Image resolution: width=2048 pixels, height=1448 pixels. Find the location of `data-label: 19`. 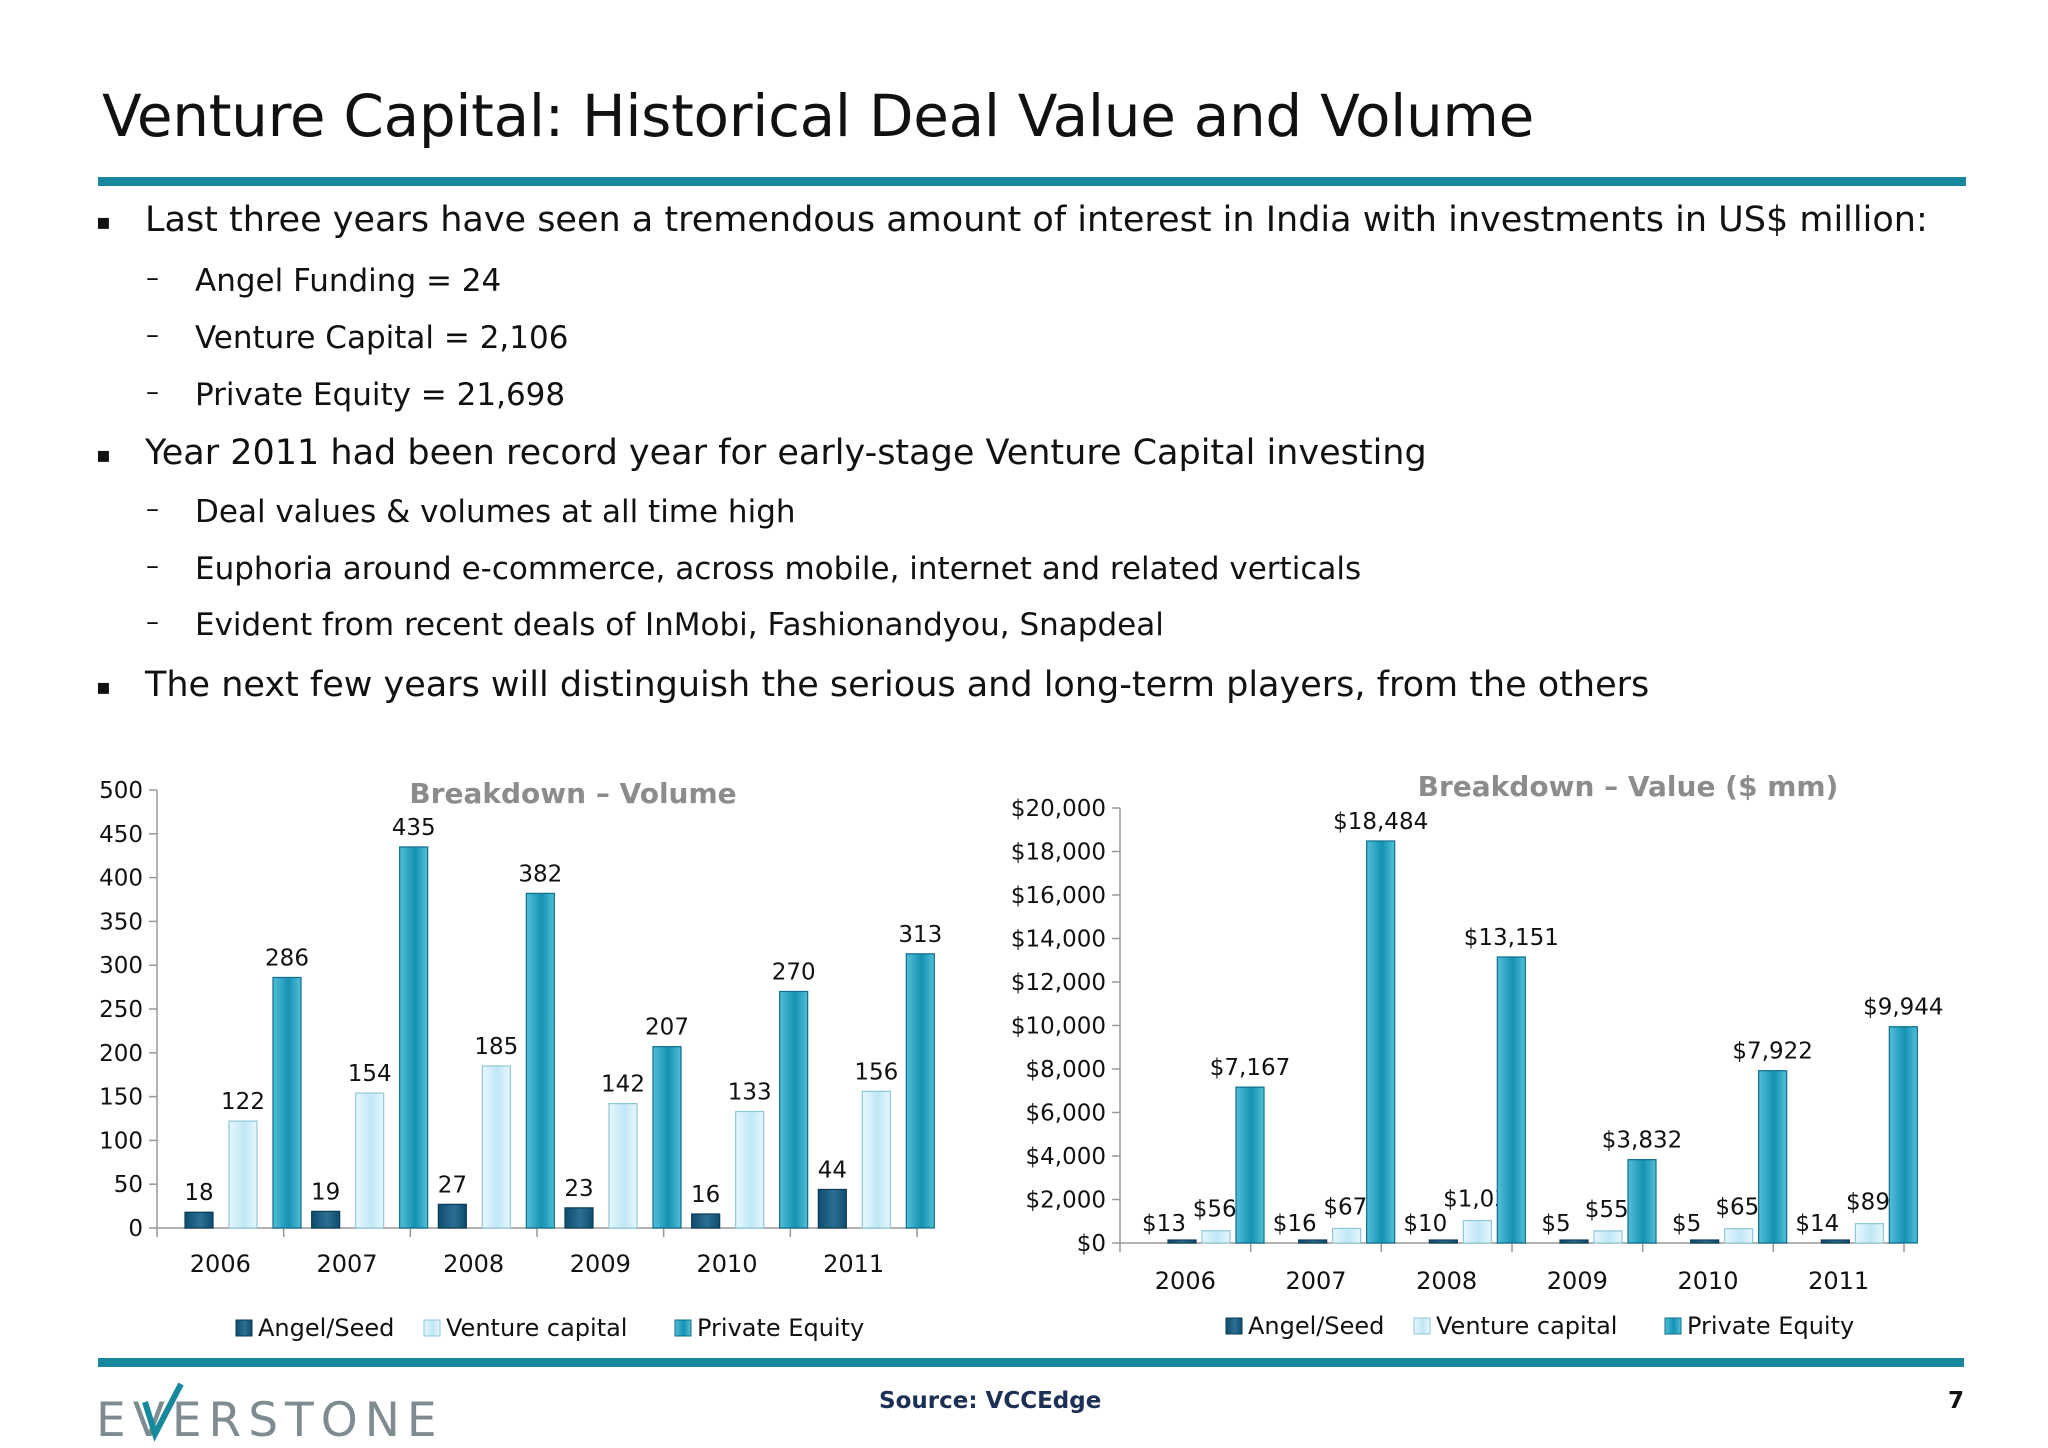

data-label: 19 is located at coordinates (325, 1192).